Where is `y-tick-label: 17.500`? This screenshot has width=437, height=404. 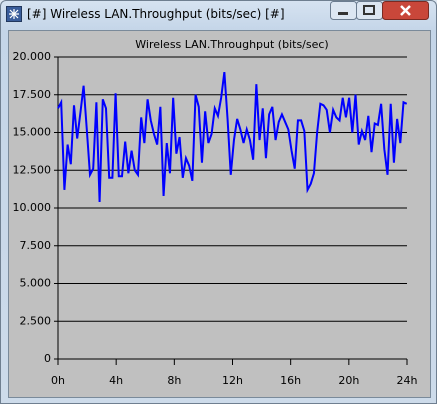
y-tick-label: 17.500 is located at coordinates (32, 94).